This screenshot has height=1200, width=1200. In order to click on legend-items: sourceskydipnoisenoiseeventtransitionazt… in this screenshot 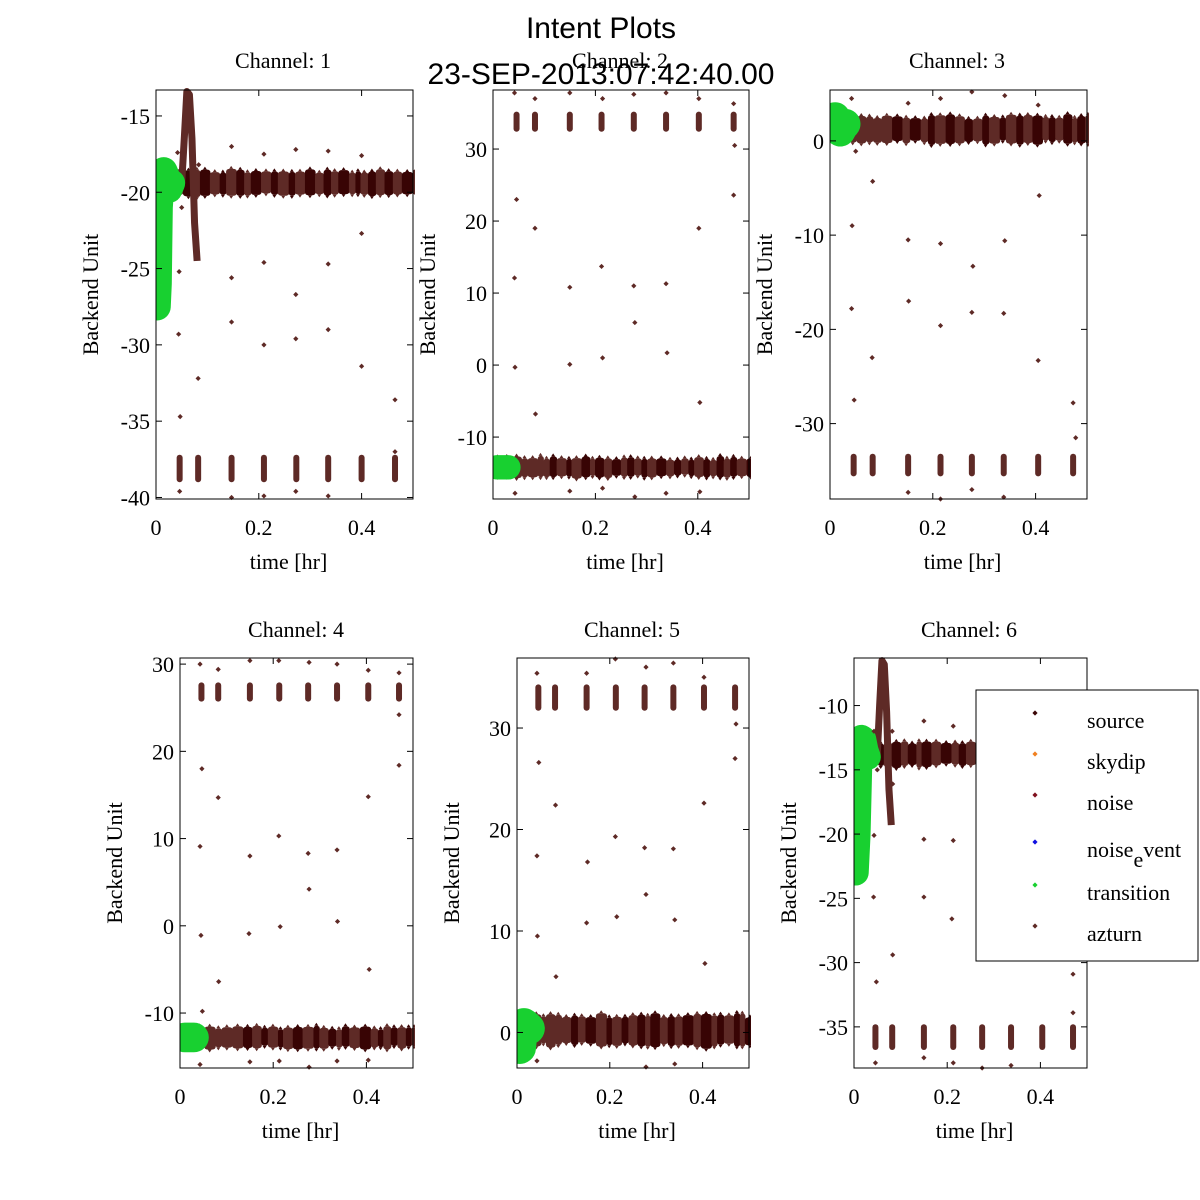, I will do `click(1106, 827)`.